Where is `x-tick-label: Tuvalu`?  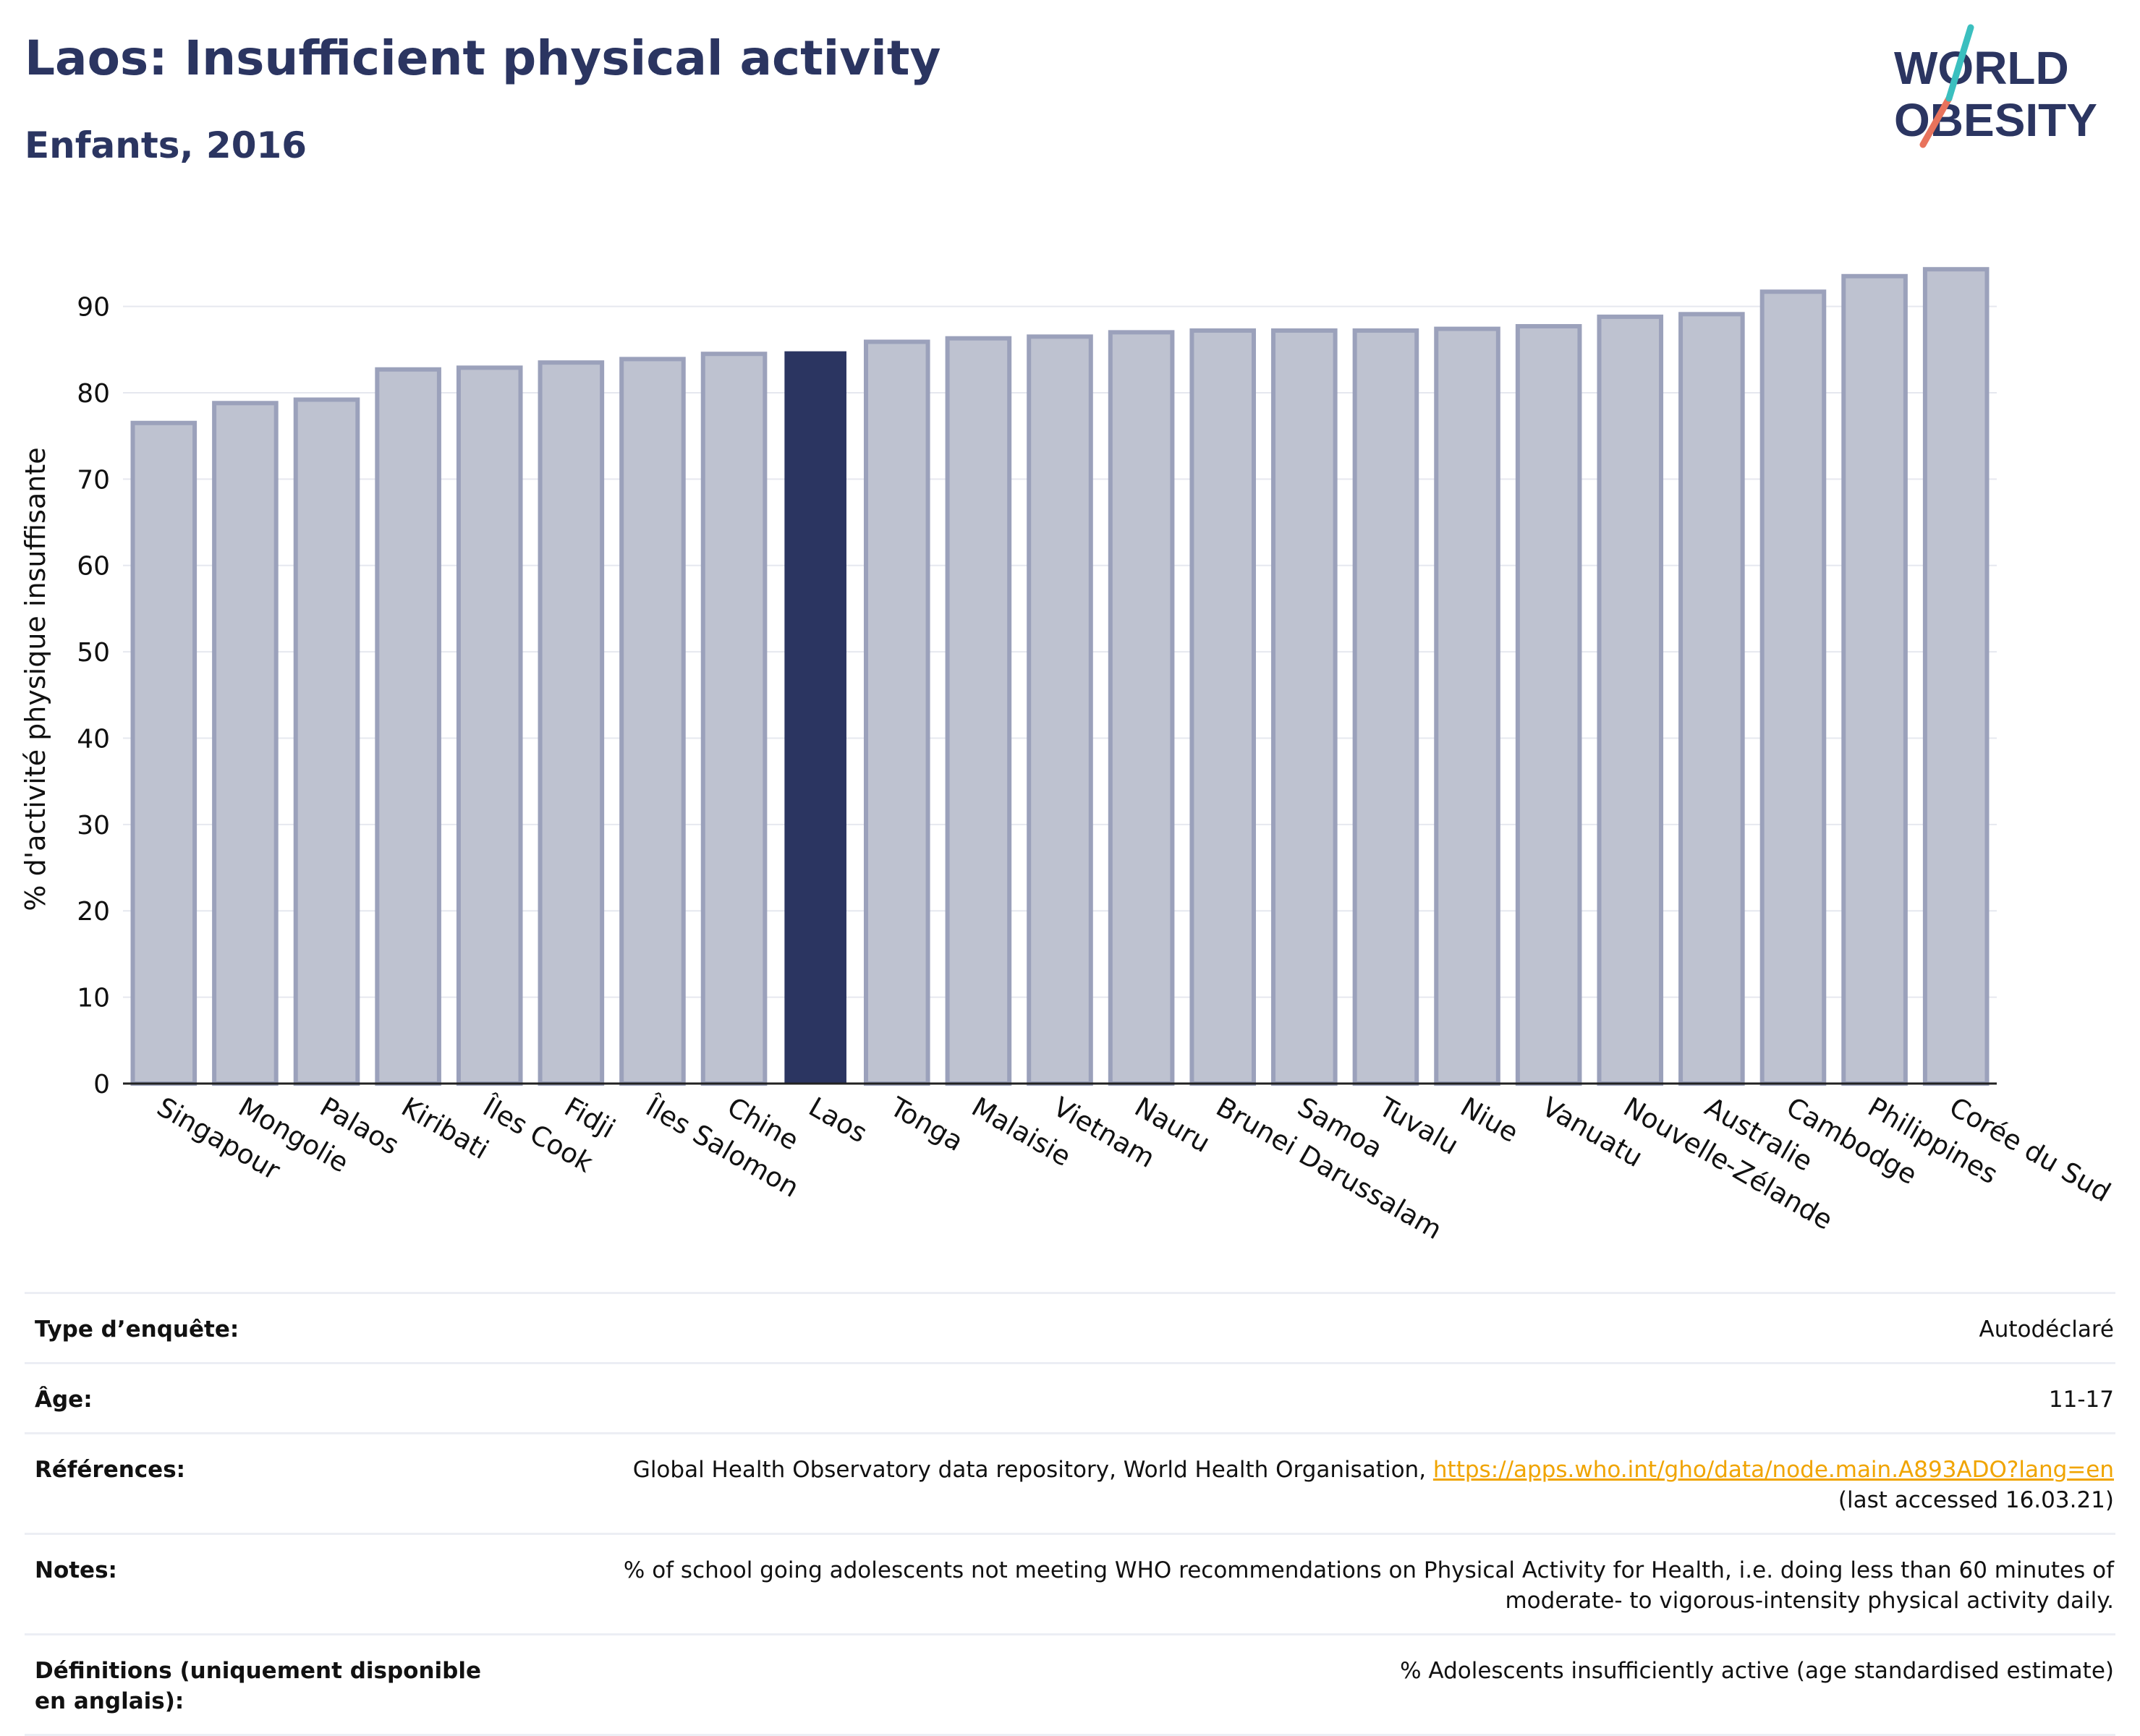 x-tick-label: Tuvalu is located at coordinates (1418, 1126).